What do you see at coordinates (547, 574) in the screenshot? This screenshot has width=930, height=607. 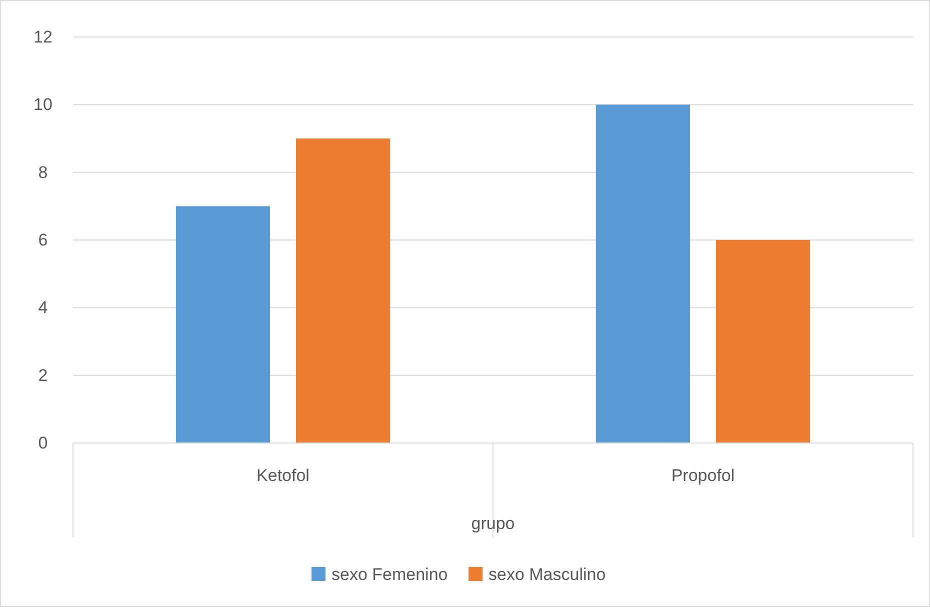 I see `legend-label: sexo Masculino` at bounding box center [547, 574].